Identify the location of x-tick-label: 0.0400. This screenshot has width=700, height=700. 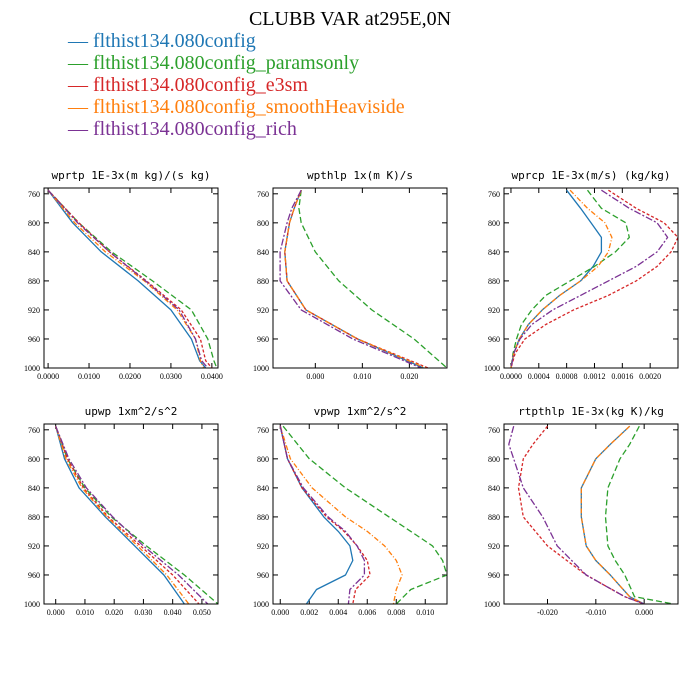
(212, 376).